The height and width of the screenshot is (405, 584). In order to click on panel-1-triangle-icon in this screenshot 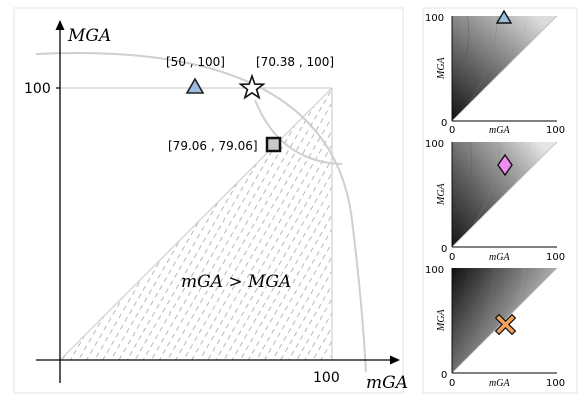, I will do `click(504, 16)`.